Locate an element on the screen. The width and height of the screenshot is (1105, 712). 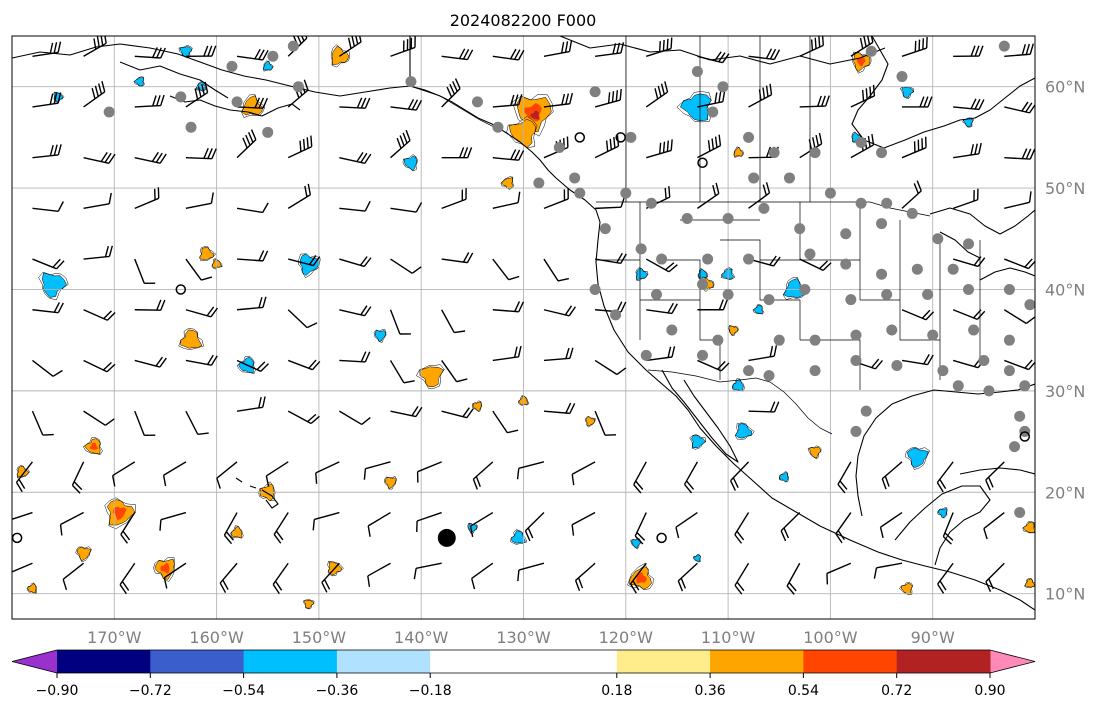
colorbar-tick-label: 0.36 is located at coordinates (710, 691).